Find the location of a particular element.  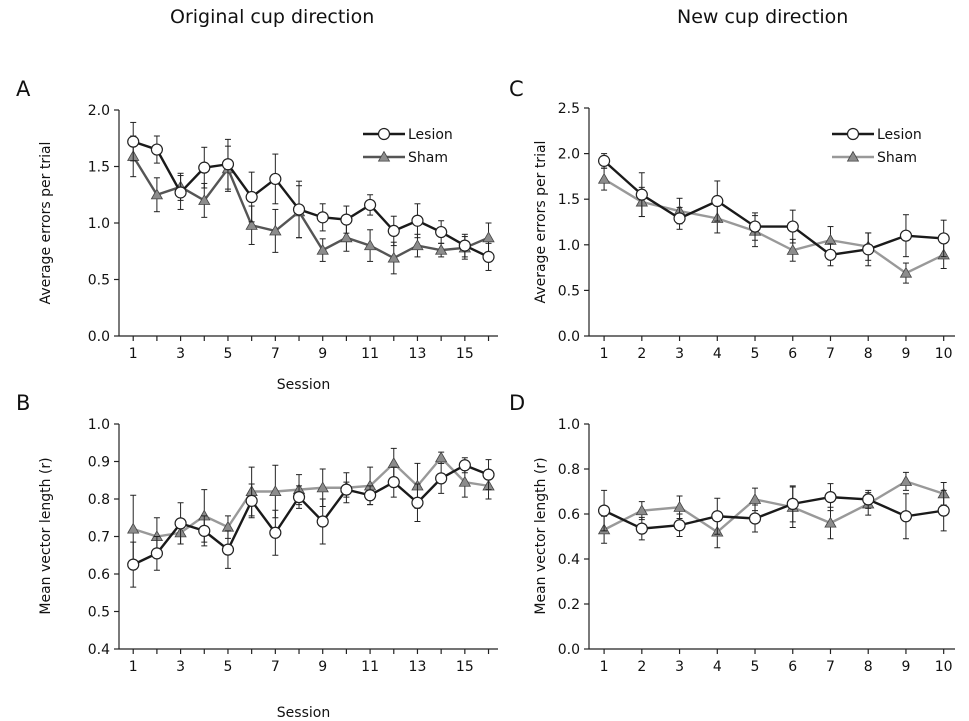

right-column-title: New cup direction is located at coordinates (763, 17).